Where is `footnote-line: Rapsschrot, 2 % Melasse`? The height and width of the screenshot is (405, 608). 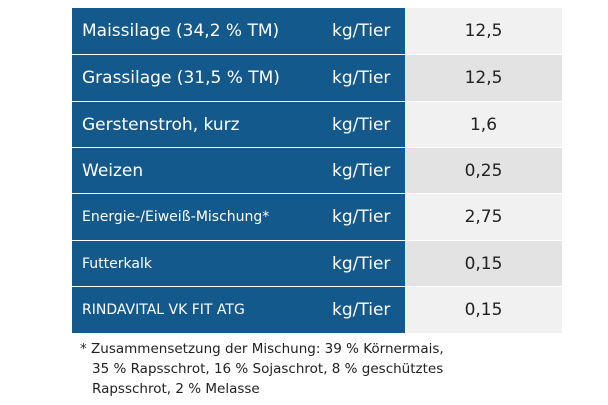
footnote-line: Rapsschrot, 2 % Melasse is located at coordinates (176, 389).